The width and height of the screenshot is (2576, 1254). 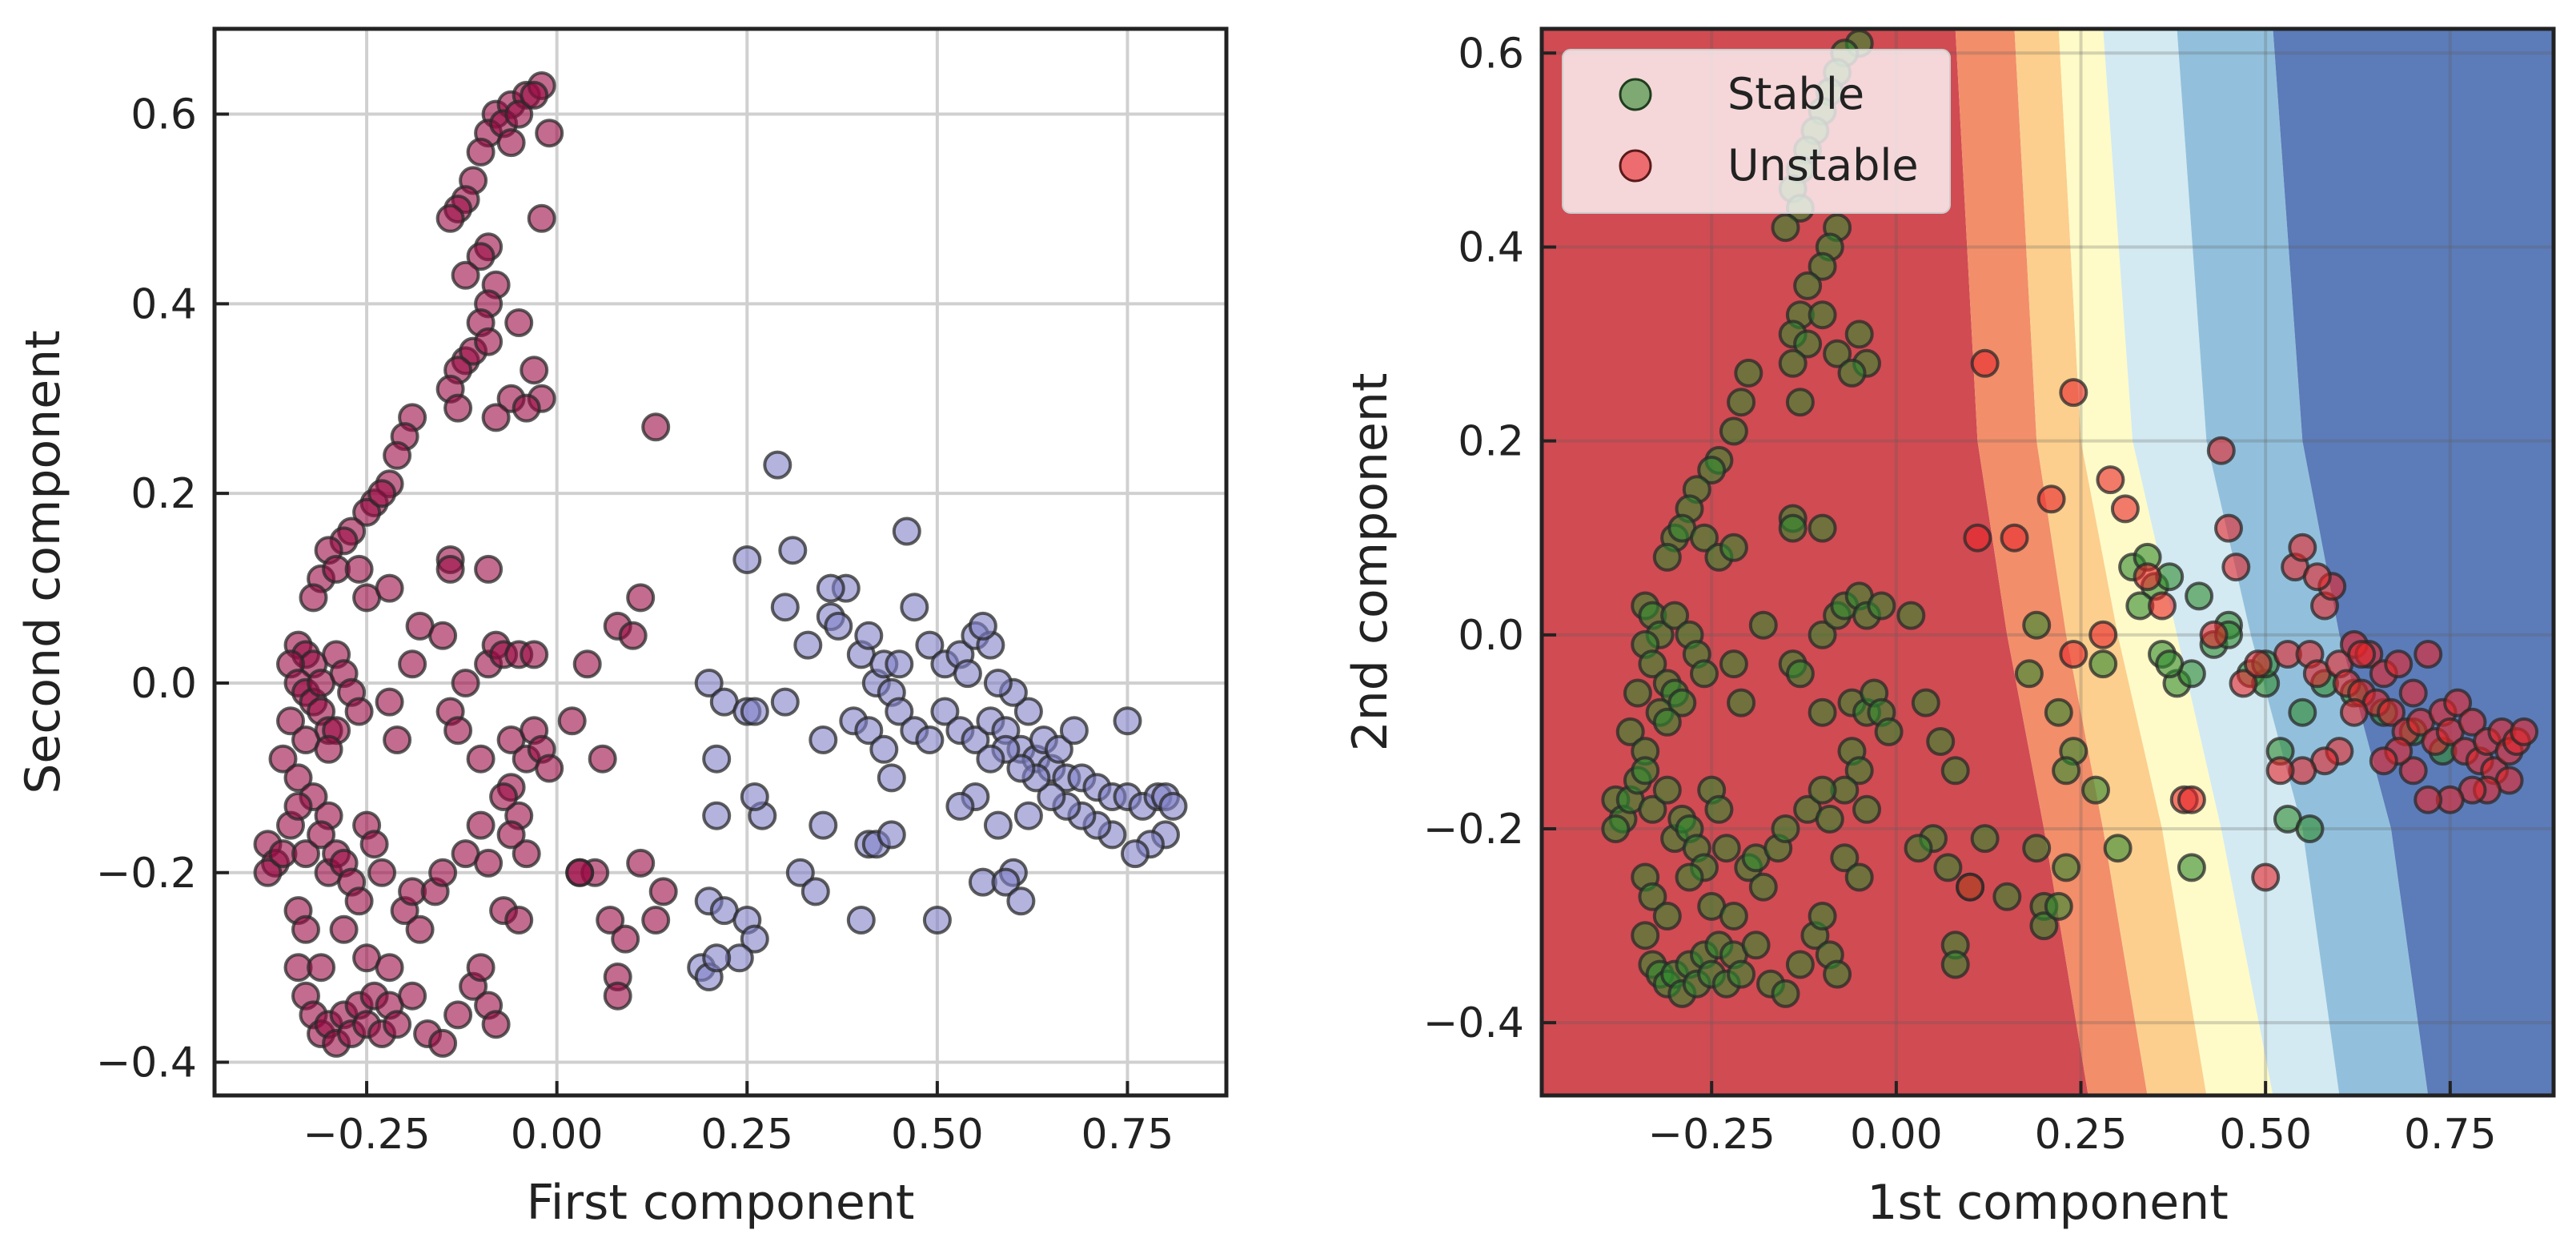 What do you see at coordinates (1473, 1023) in the screenshot?
I see `y-tick-label-0: −0.4` at bounding box center [1473, 1023].